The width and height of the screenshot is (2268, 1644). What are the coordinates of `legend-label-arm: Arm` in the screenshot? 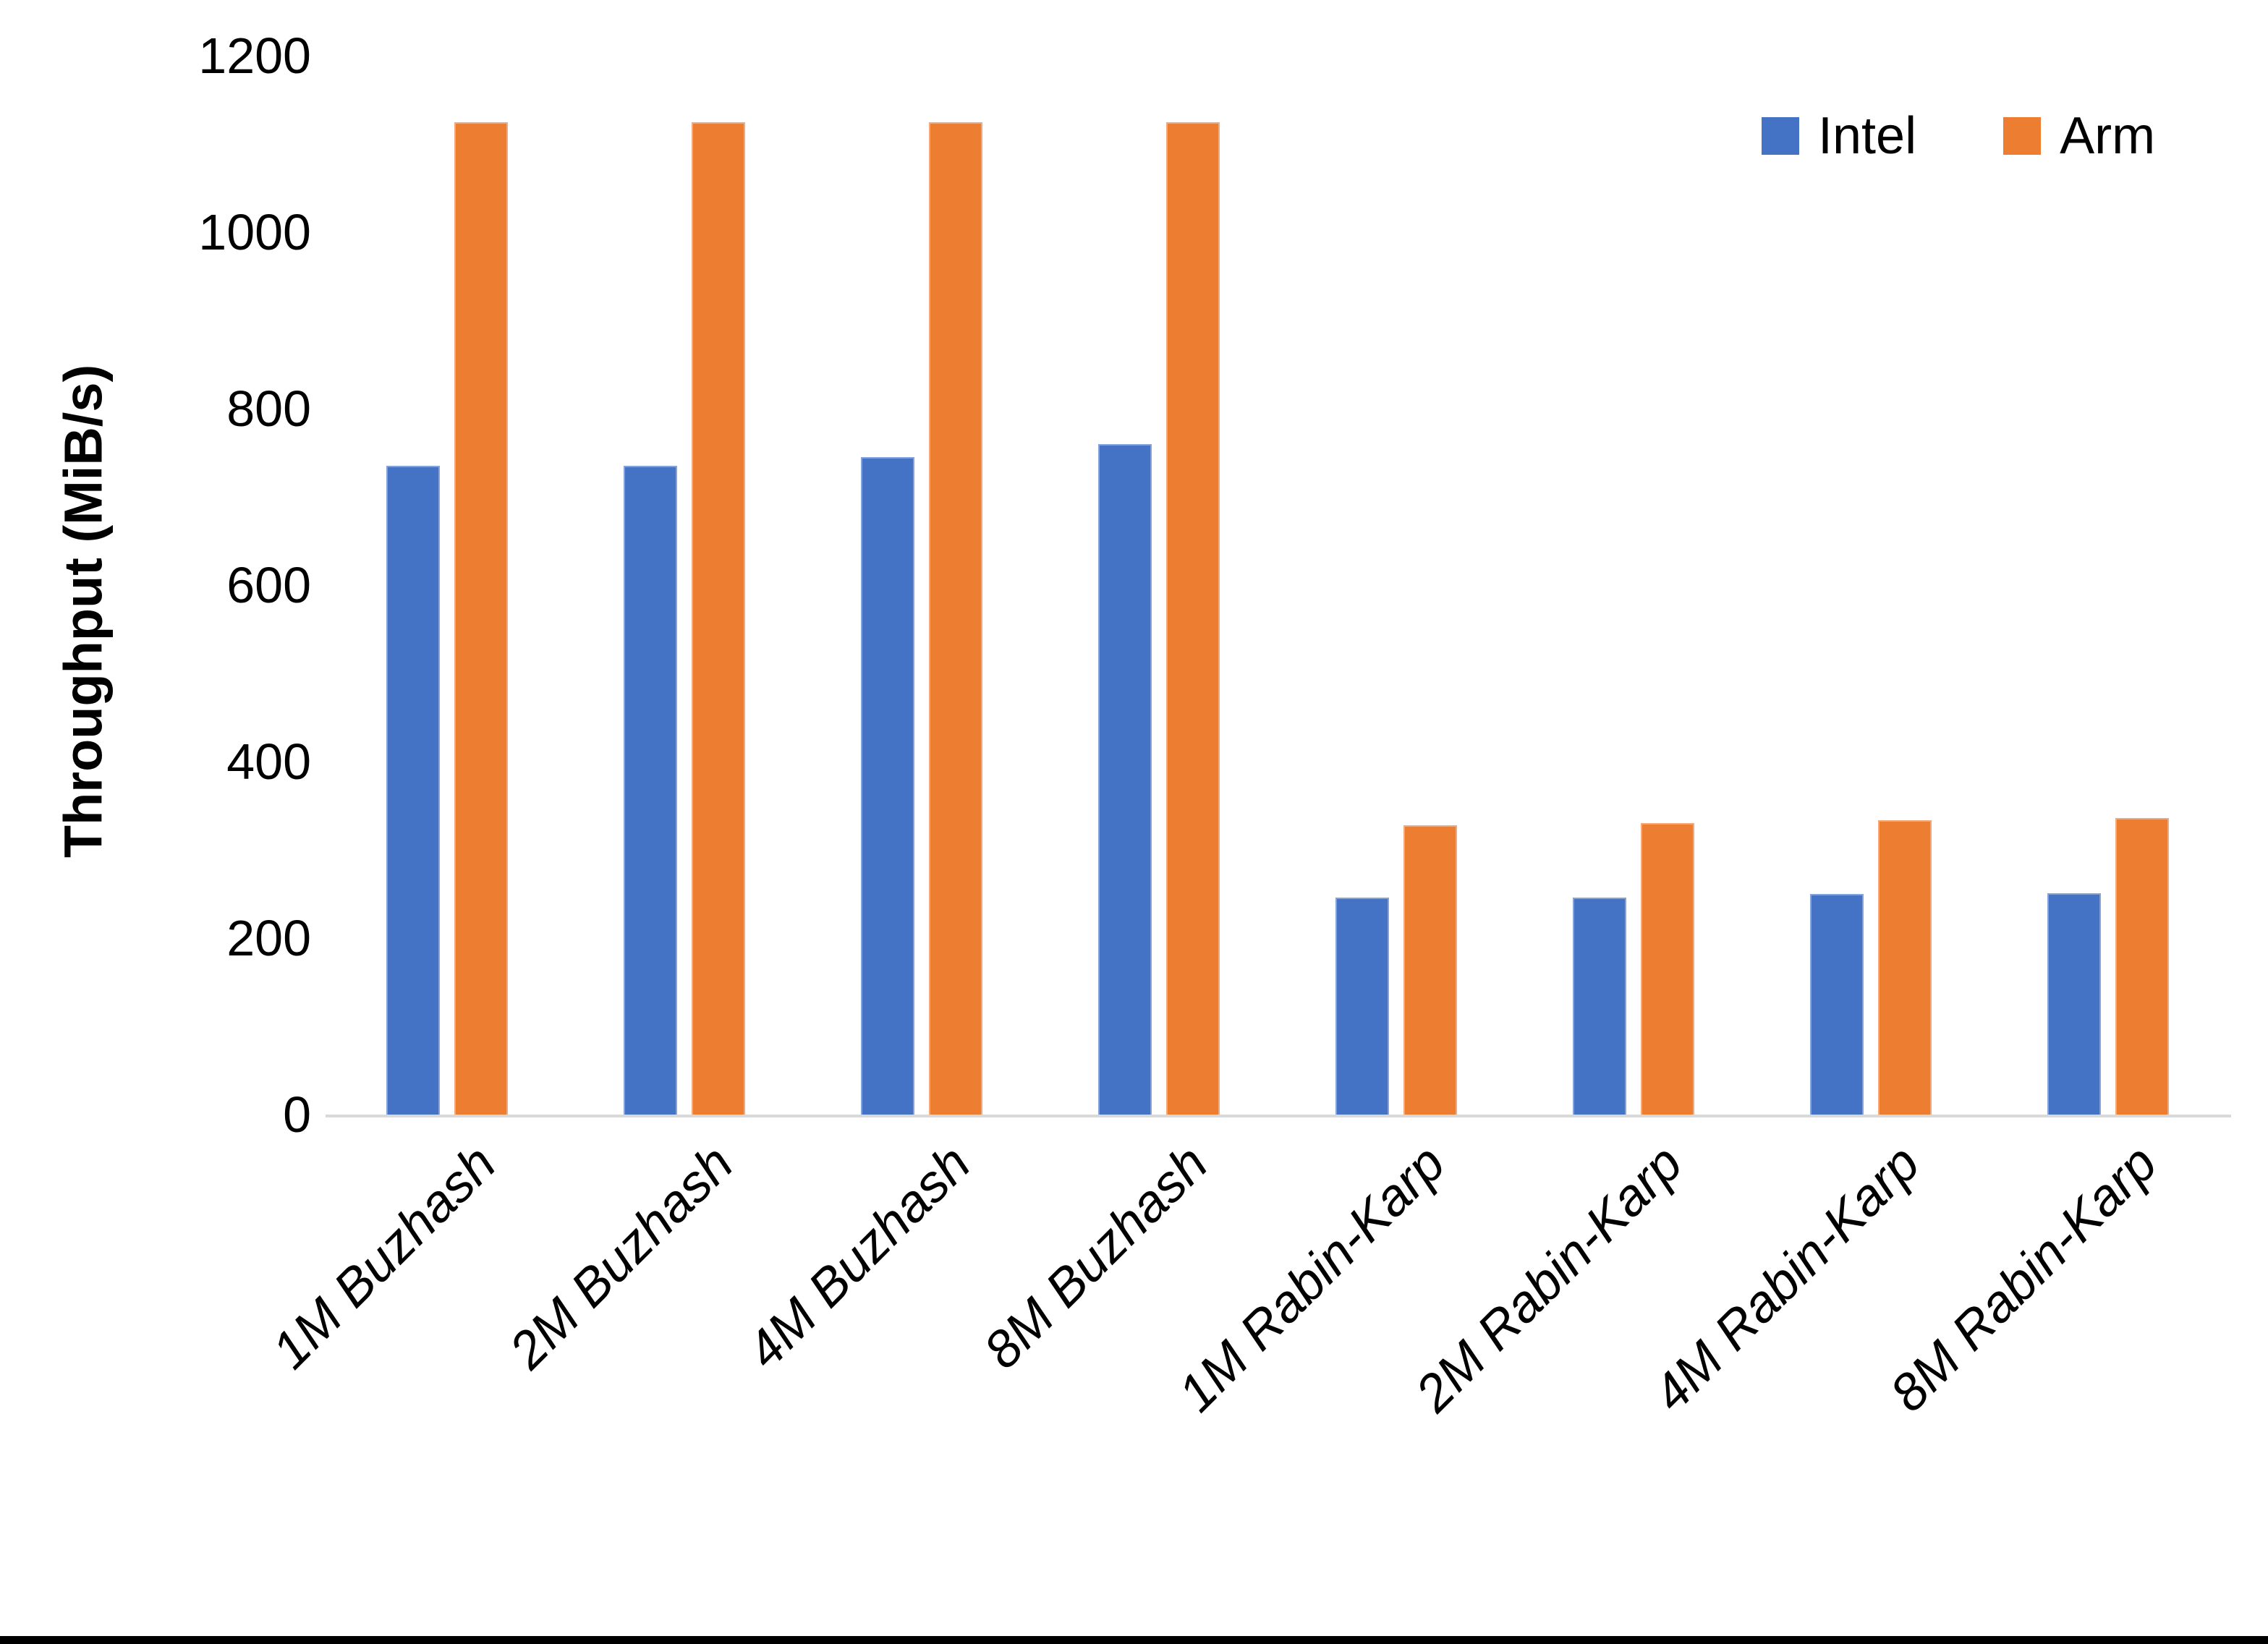 It's located at (2108, 136).